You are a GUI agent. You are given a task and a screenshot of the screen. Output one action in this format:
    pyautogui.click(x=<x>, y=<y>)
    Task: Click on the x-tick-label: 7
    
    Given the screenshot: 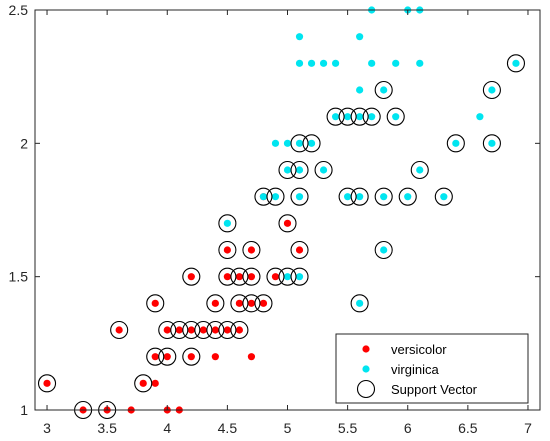 What is the action you would take?
    pyautogui.click(x=528, y=428)
    